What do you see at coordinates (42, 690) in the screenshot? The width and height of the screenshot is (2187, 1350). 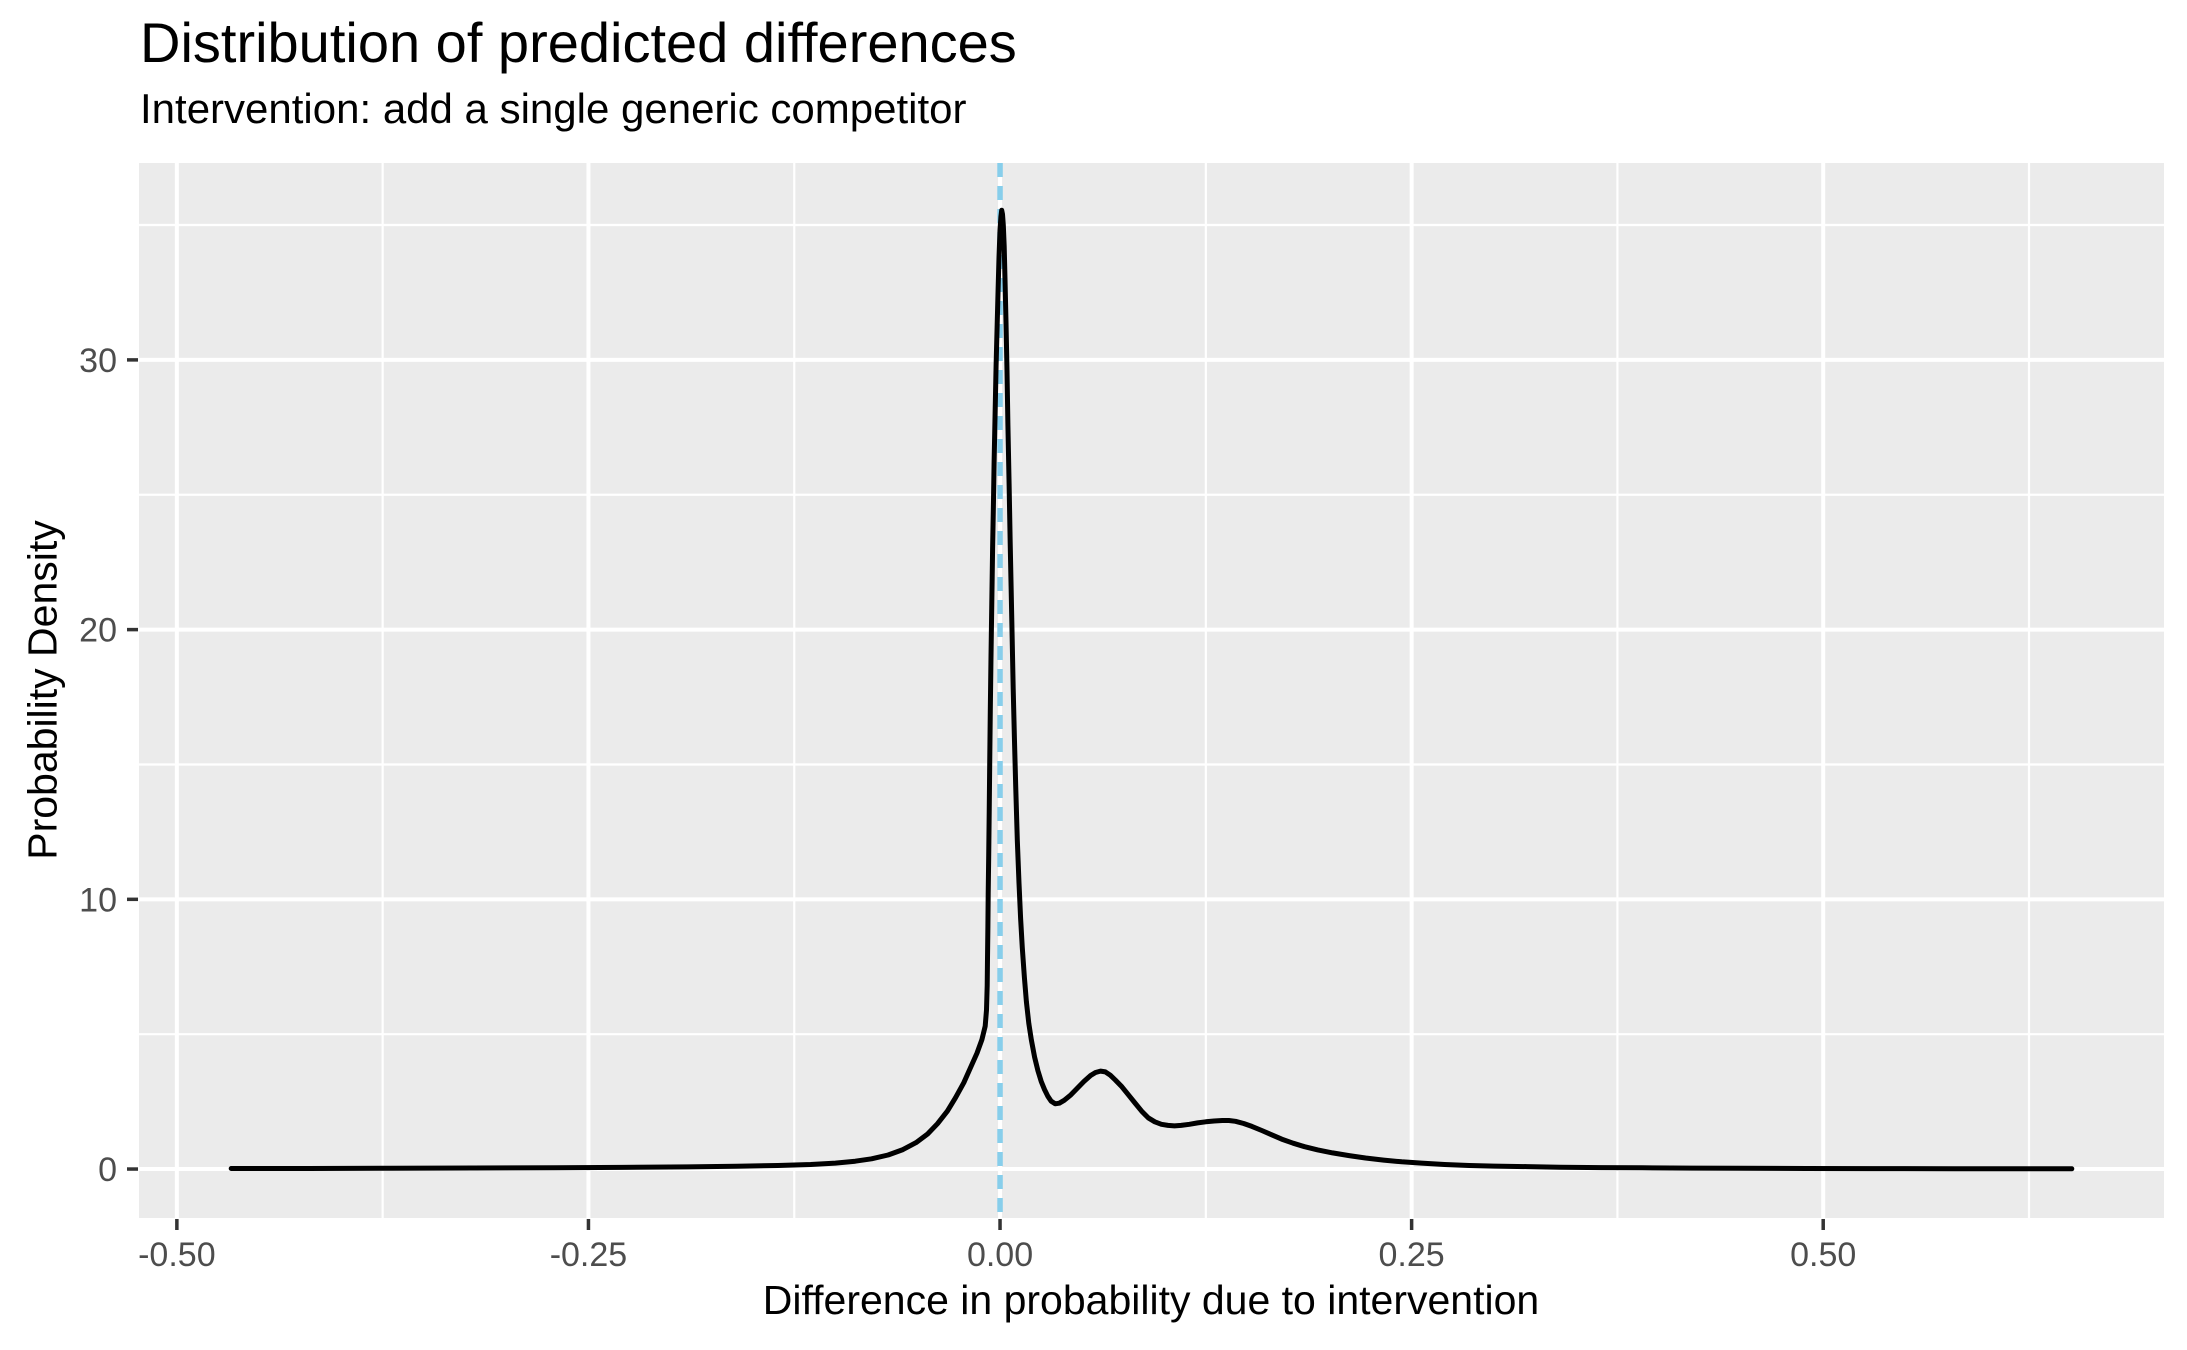 I see `y-axis-title: Probability Density` at bounding box center [42, 690].